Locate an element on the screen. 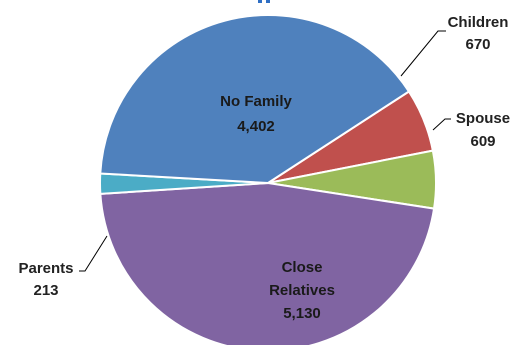  slice-label-spouse-name: Spouse is located at coordinates (483, 118).